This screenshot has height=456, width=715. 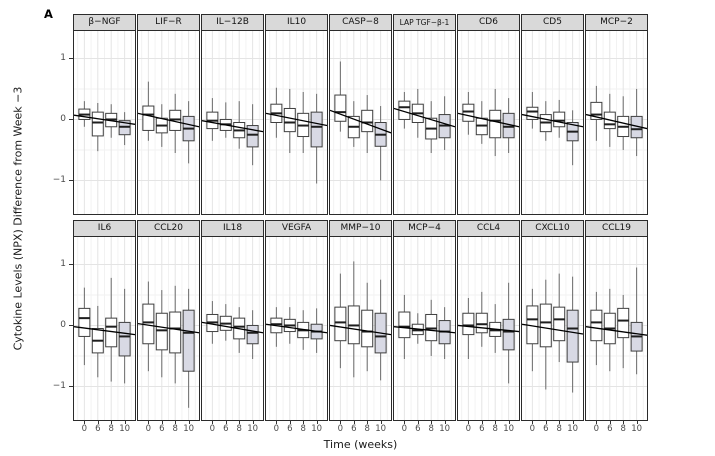 I want to click on facet-strip: CXCL10, so click(x=552, y=228).